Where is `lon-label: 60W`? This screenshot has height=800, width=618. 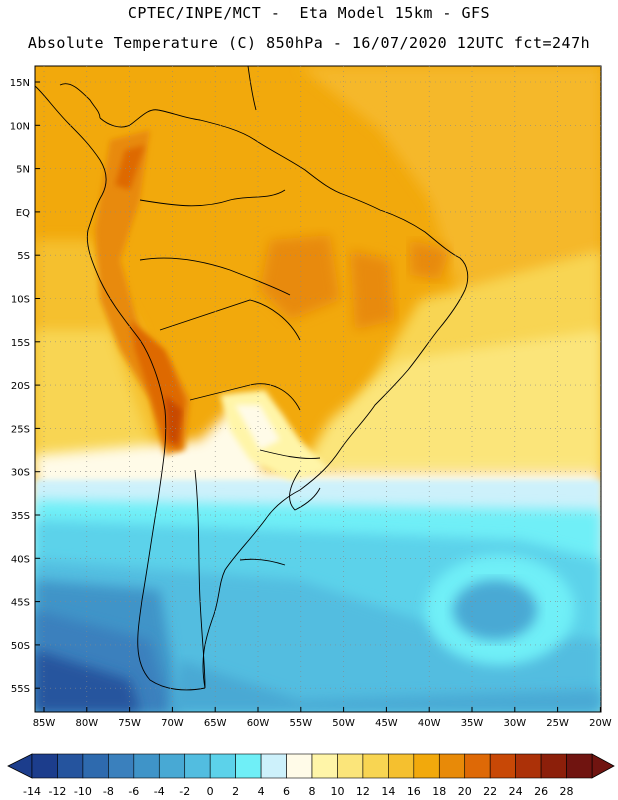
lon-label: 60W is located at coordinates (258, 723).